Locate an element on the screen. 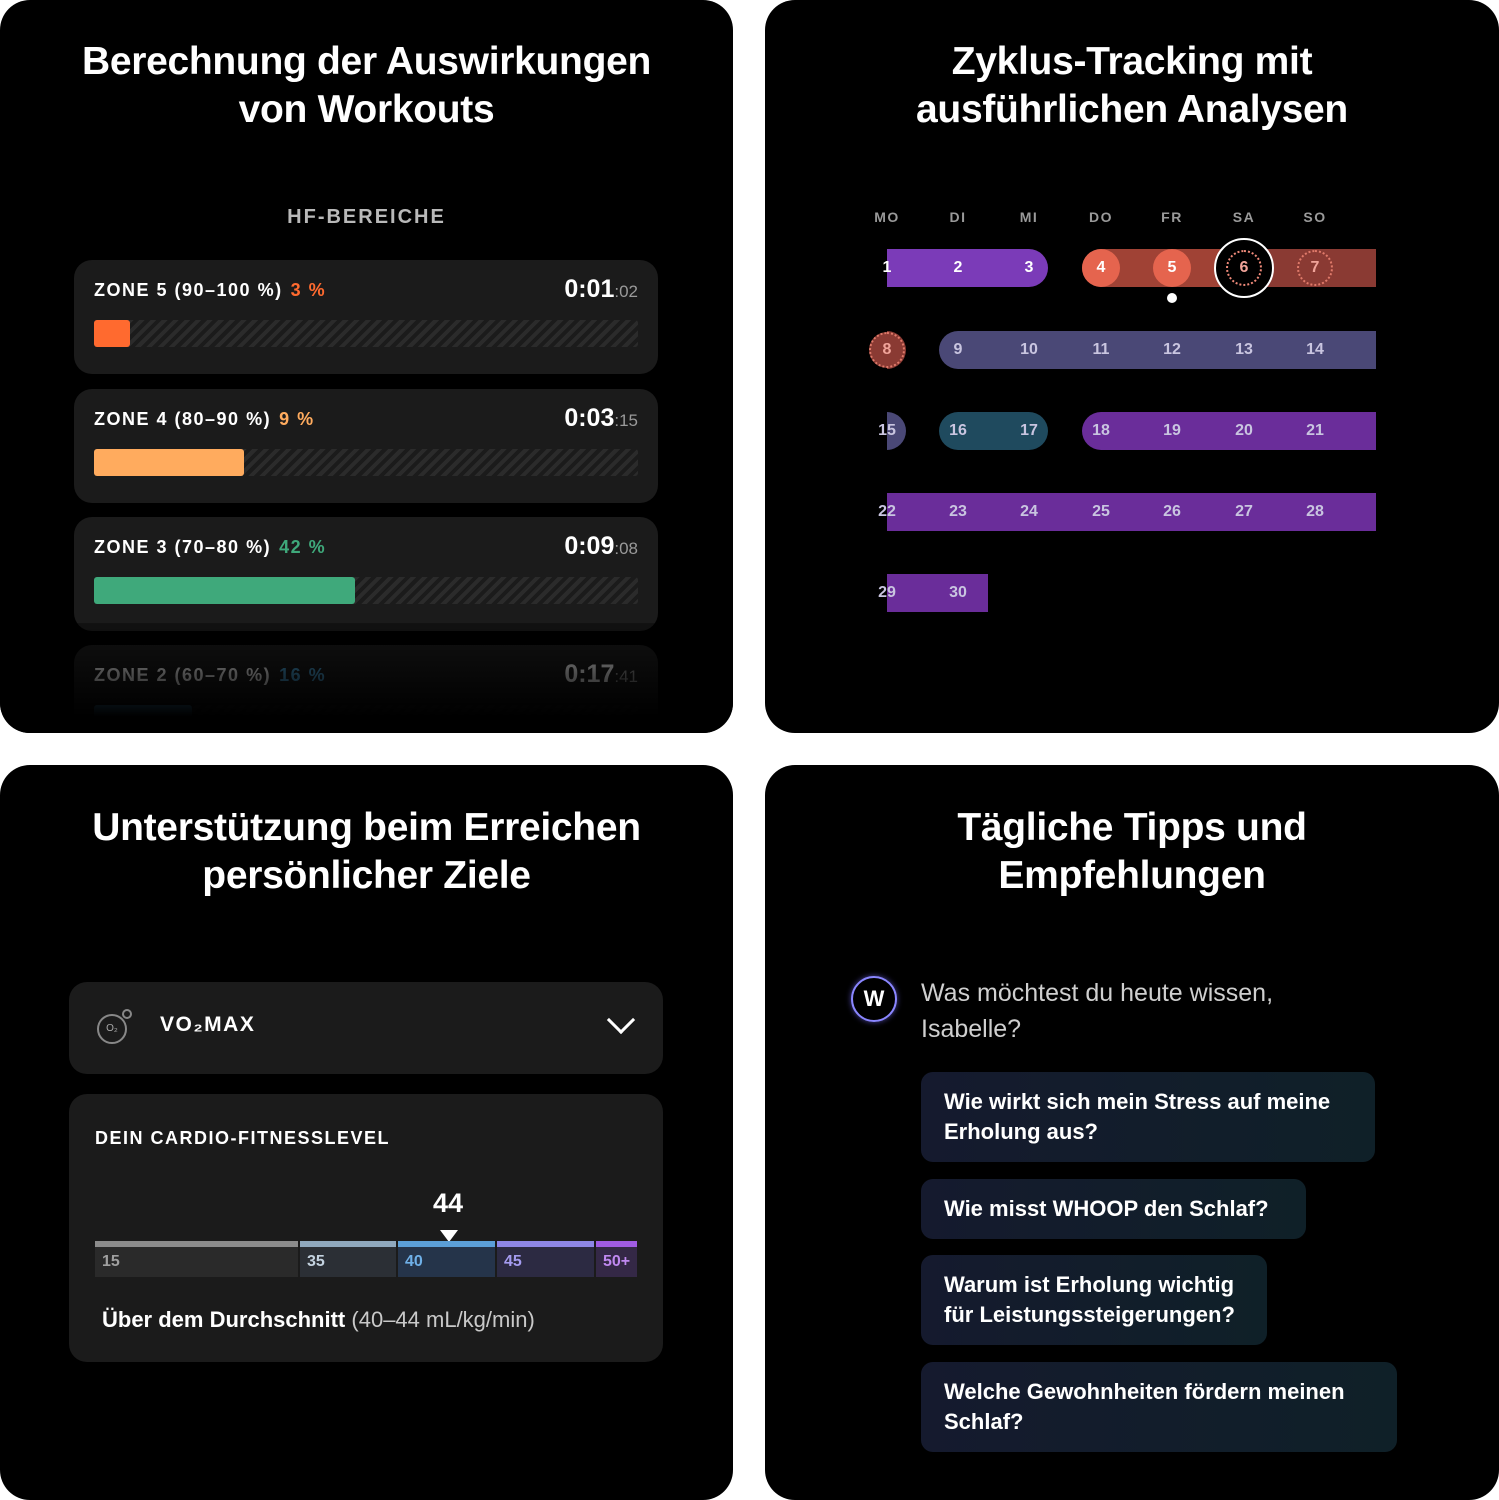 The width and height of the screenshot is (1499, 1500). title-line-2: von Workouts is located at coordinates (366, 109).